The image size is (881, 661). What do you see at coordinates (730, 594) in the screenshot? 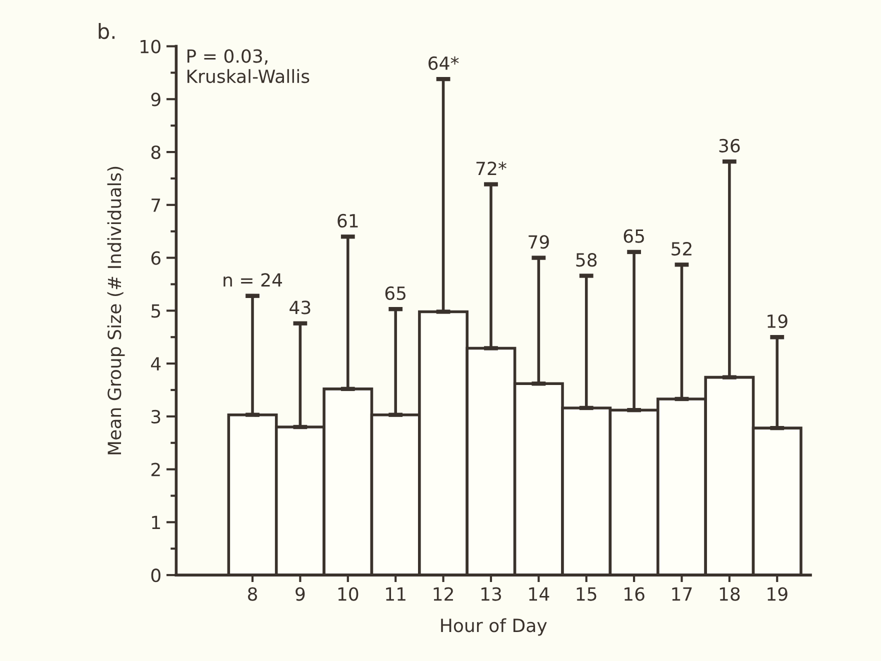
I see `x-tick-label: 18` at bounding box center [730, 594].